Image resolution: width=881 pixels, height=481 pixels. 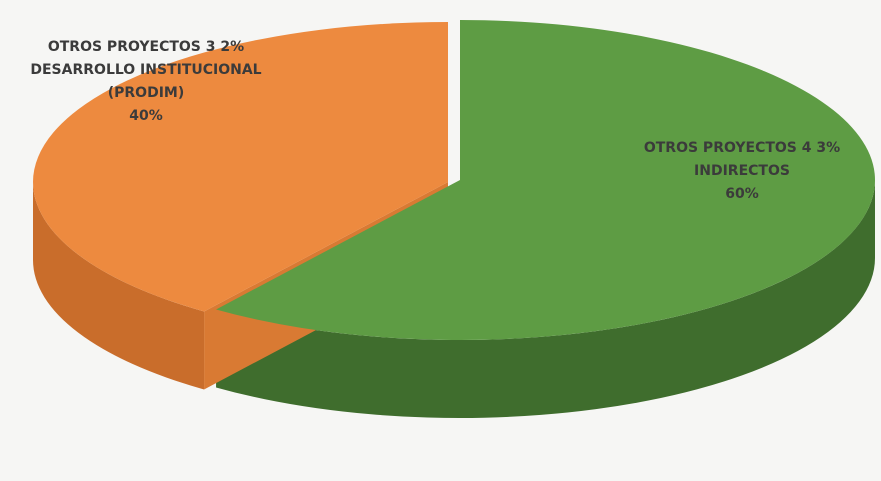 I want to click on slice-label-prodim-percent: 40%, so click(x=146, y=116).